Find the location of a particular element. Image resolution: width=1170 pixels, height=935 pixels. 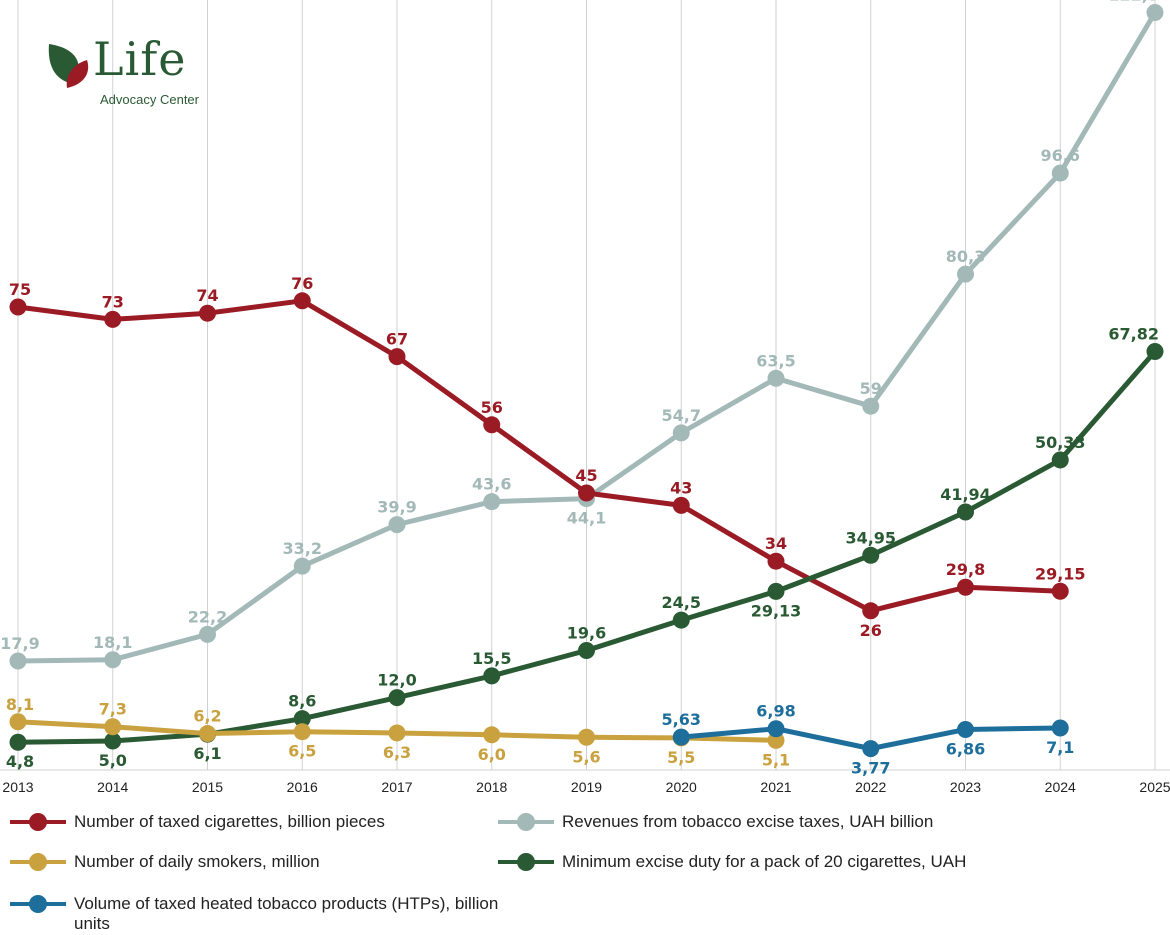

data-label: 6,0 is located at coordinates (492, 754).